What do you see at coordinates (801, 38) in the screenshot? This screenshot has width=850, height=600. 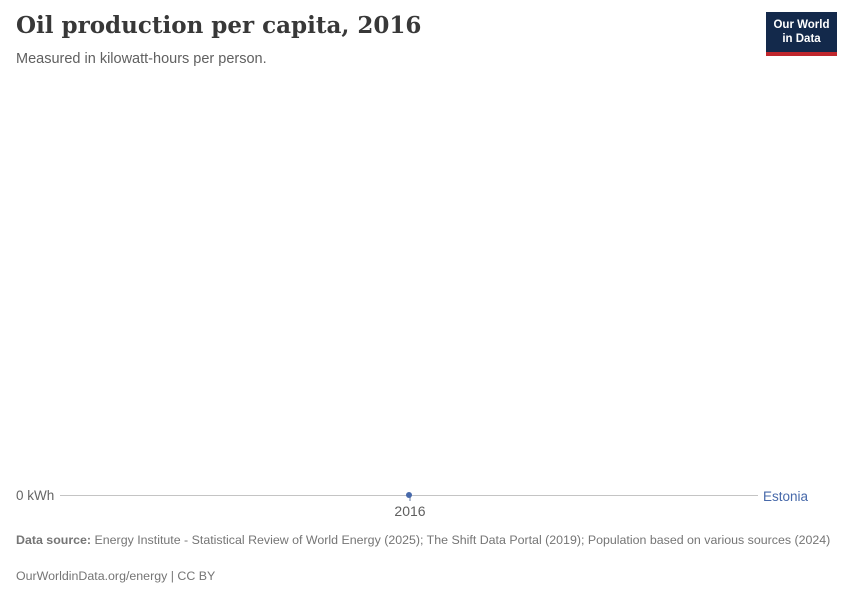 I see `owid-logo-line2: in Data` at bounding box center [801, 38].